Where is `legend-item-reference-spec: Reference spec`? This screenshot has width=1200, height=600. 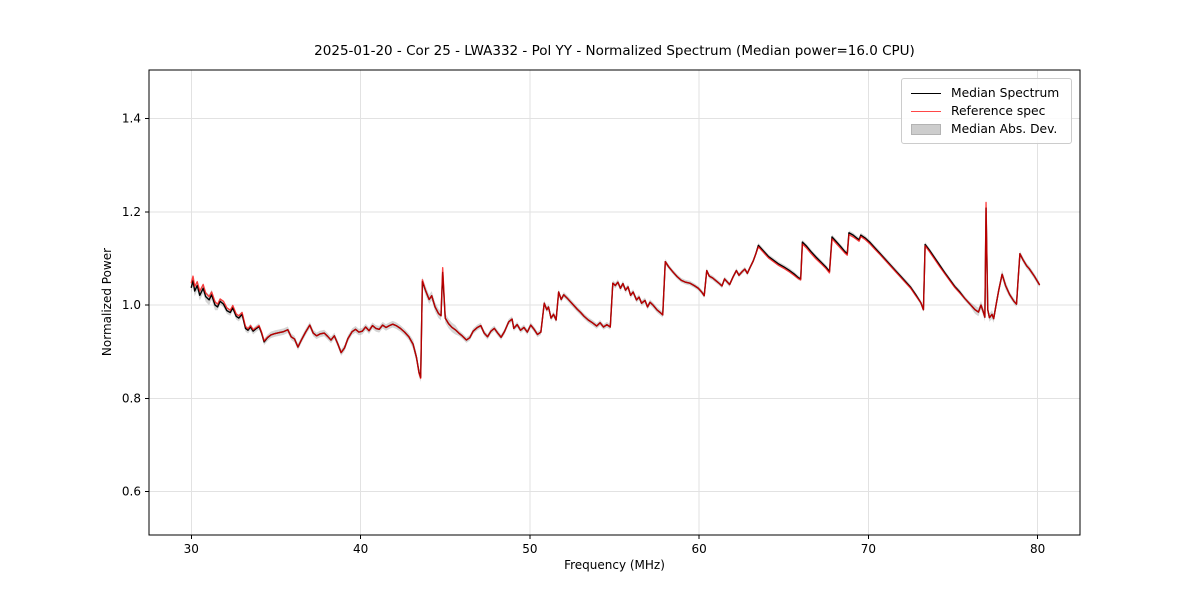 legend-item-reference-spec: Reference spec is located at coordinates (987, 111).